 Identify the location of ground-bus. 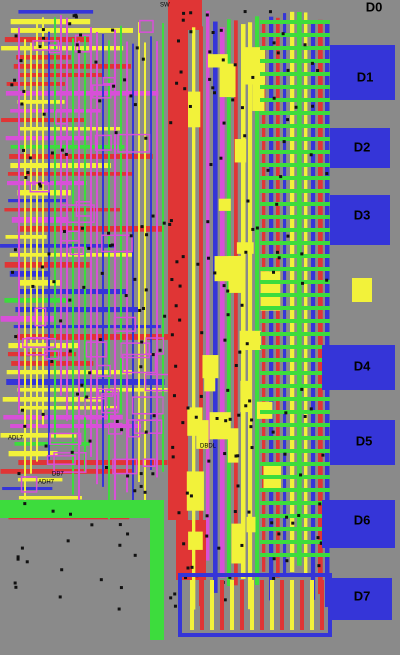
(80, 509).